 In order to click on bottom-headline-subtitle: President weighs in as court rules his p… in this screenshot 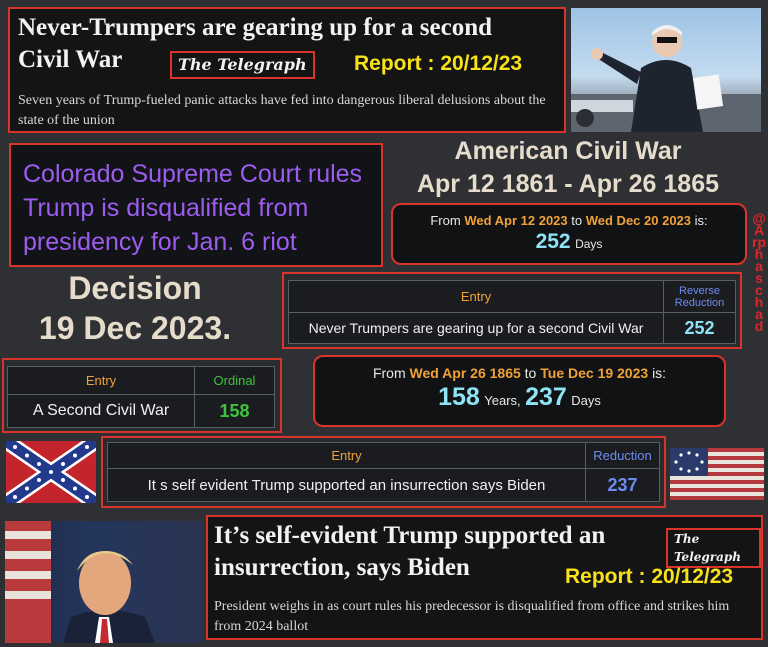, I will do `click(472, 616)`.